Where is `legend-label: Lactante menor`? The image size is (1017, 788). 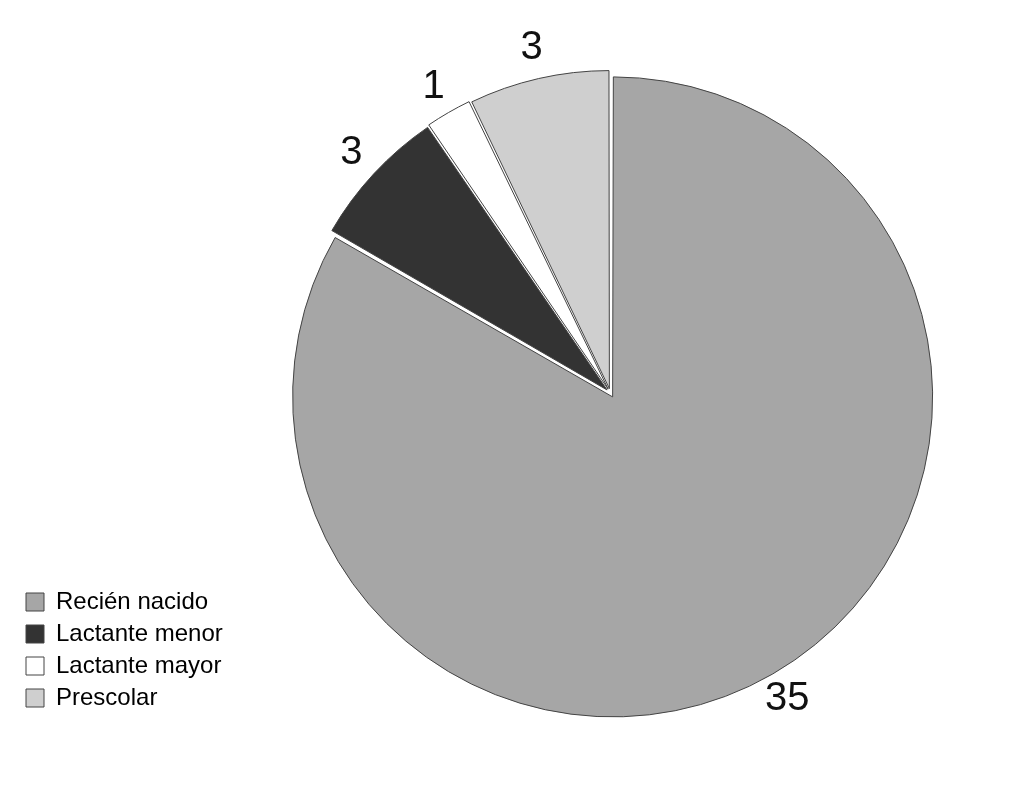
legend-label: Lactante menor is located at coordinates (139, 632).